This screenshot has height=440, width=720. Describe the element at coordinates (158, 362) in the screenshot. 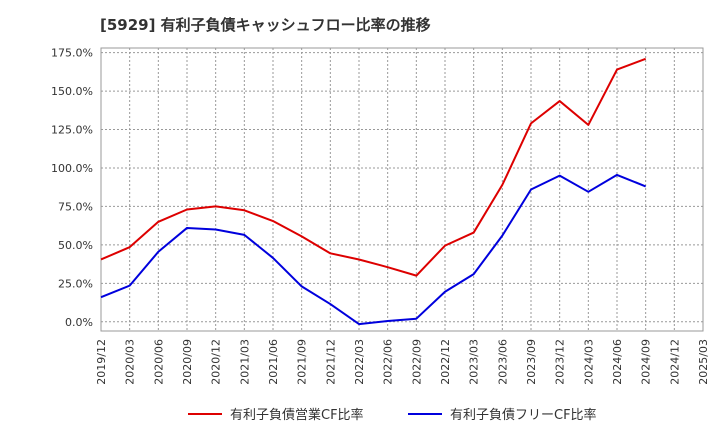

I see `x-tick-label: 2020/06` at that location.